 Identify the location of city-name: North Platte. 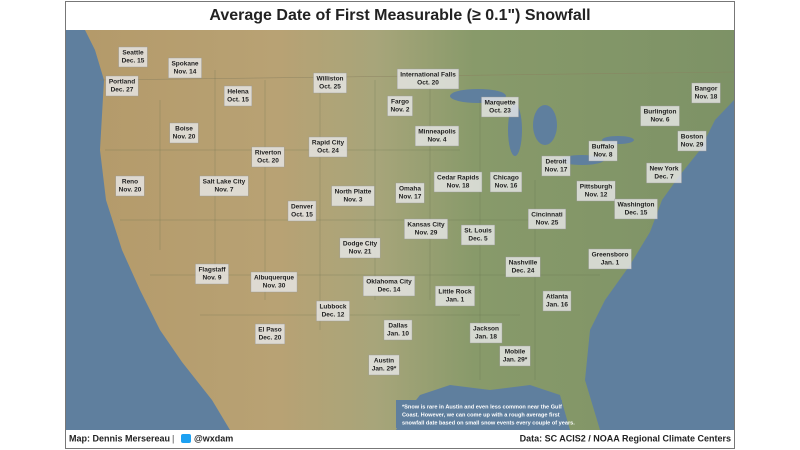
(353, 192).